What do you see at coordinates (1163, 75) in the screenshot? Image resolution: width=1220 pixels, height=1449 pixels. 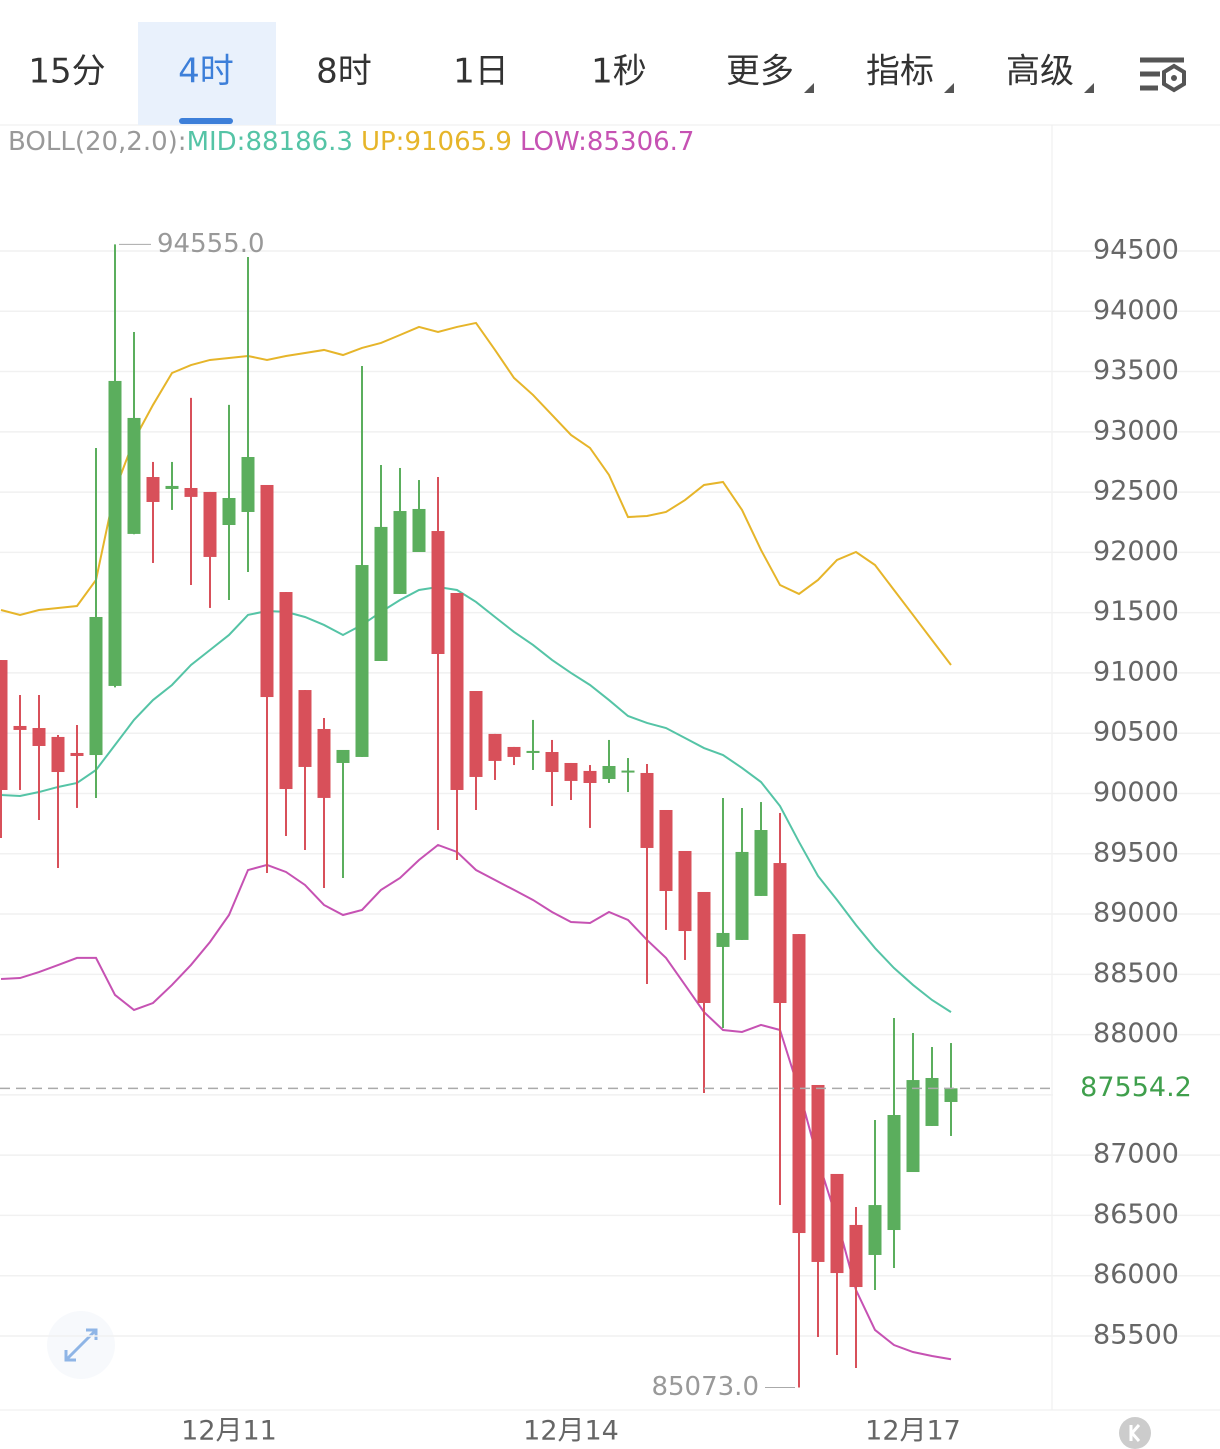 I see `settings-icon` at bounding box center [1163, 75].